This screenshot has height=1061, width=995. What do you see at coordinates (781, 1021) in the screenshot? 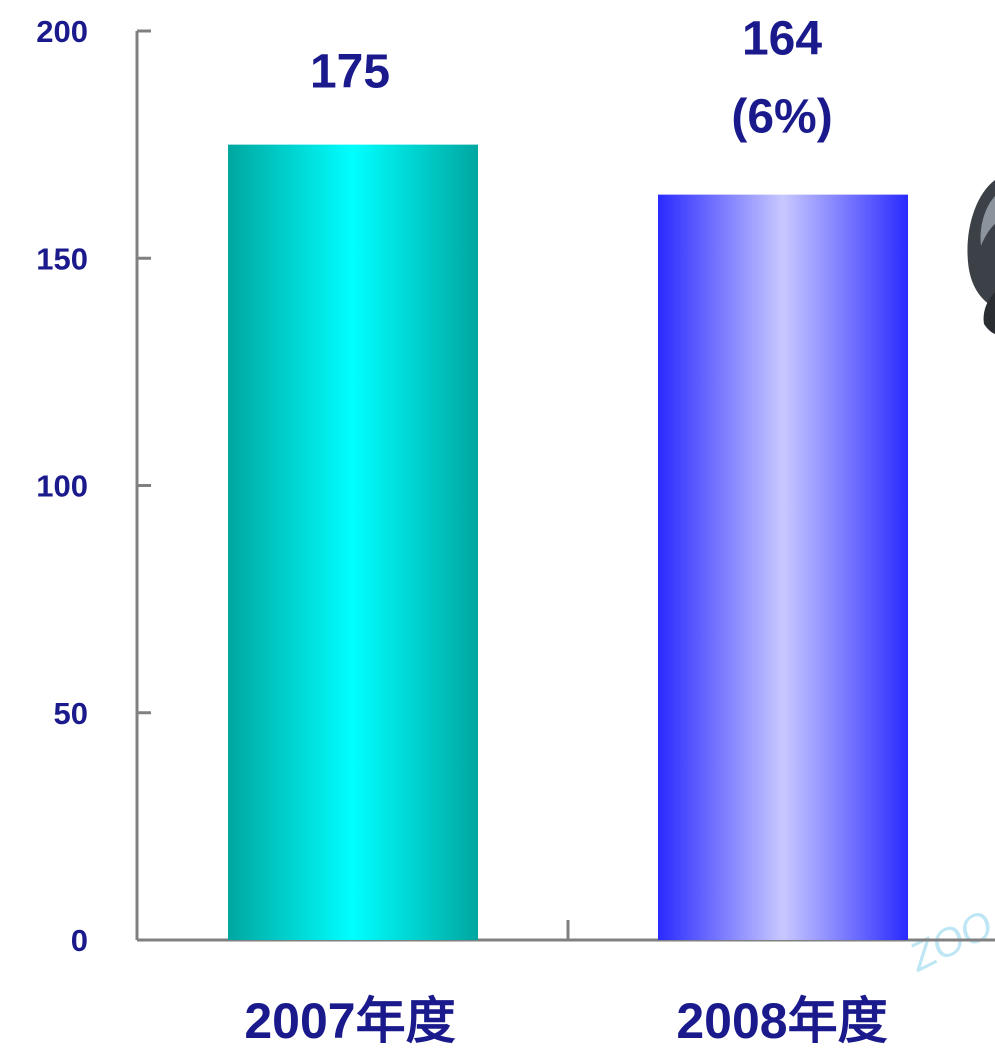
I see `x-category-label: 2008年度` at bounding box center [781, 1021].